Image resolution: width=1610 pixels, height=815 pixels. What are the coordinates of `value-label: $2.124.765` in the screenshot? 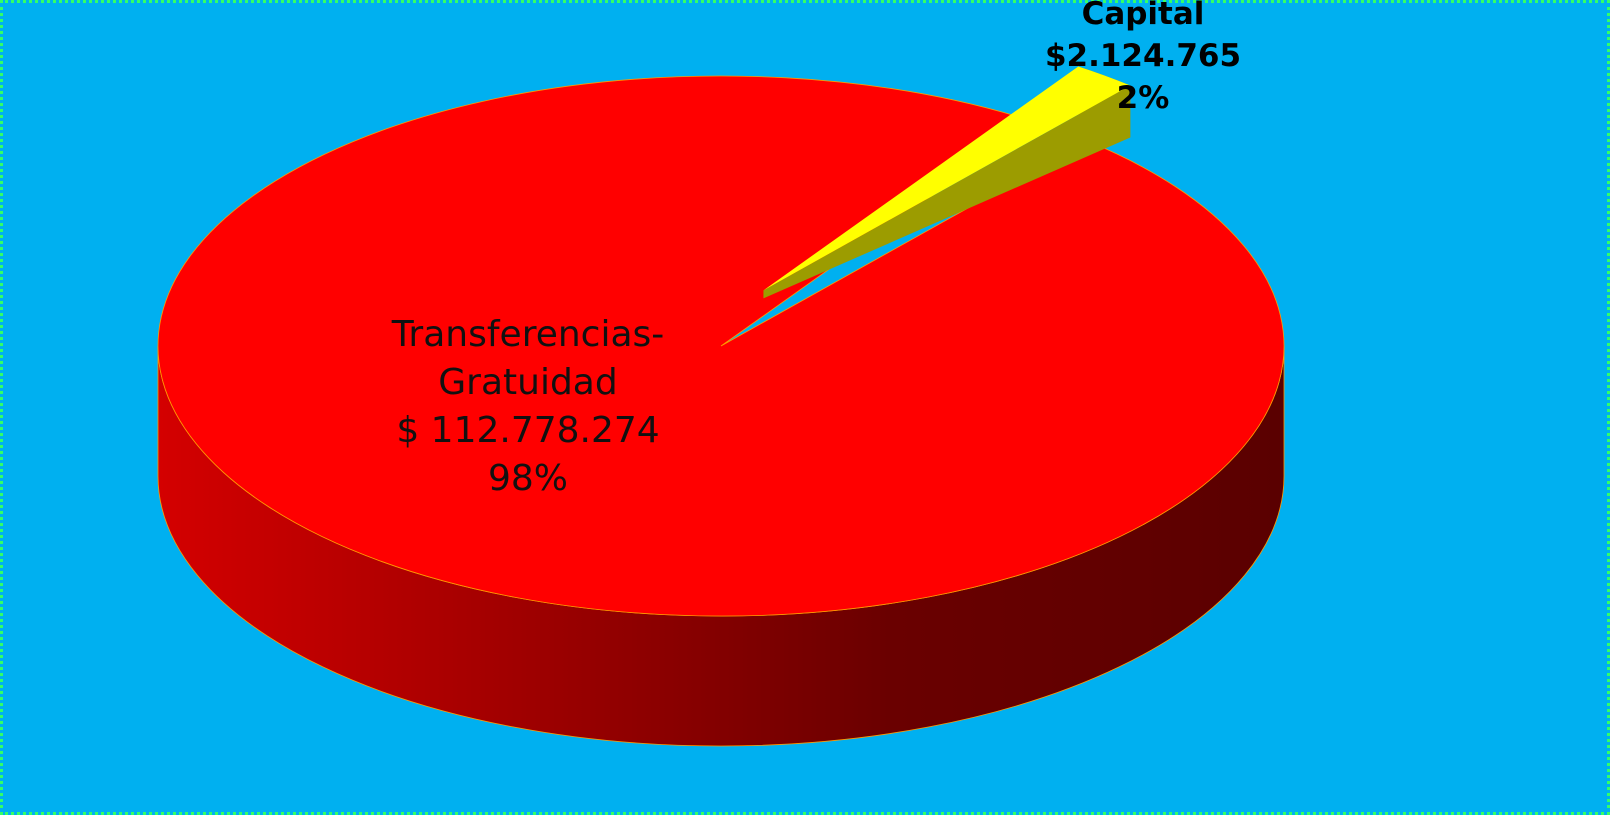 It's located at (1143, 56).